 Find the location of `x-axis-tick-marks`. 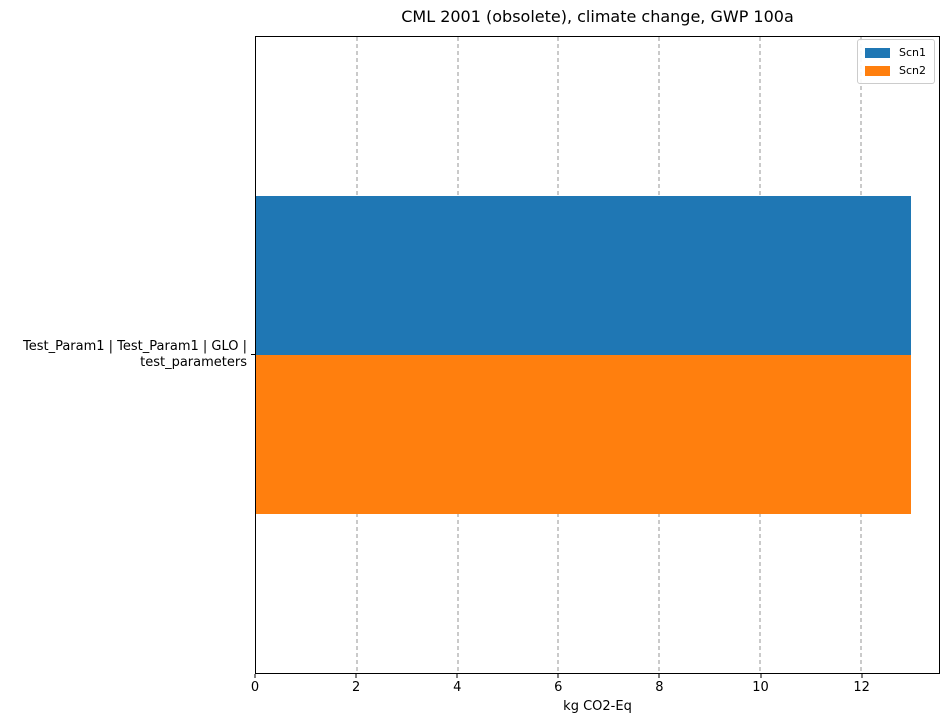

x-axis-tick-marks is located at coordinates (597, 676).